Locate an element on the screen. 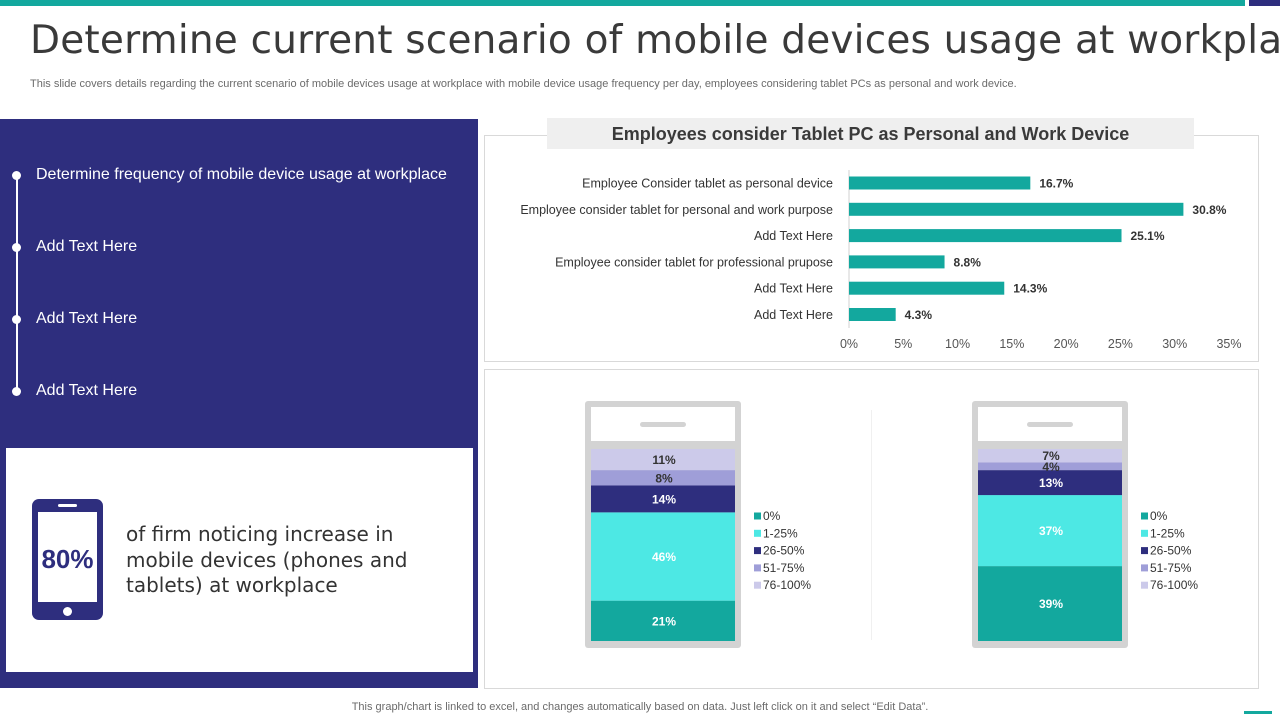 The width and height of the screenshot is (1280, 720). segment-label: 7% is located at coordinates (1051, 456).